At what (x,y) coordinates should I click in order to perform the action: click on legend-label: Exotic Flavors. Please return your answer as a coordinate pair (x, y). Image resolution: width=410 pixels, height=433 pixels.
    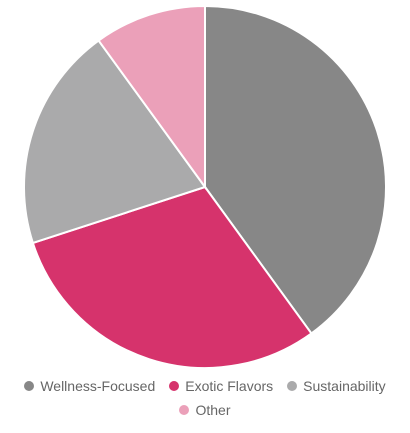
    Looking at the image, I should click on (229, 386).